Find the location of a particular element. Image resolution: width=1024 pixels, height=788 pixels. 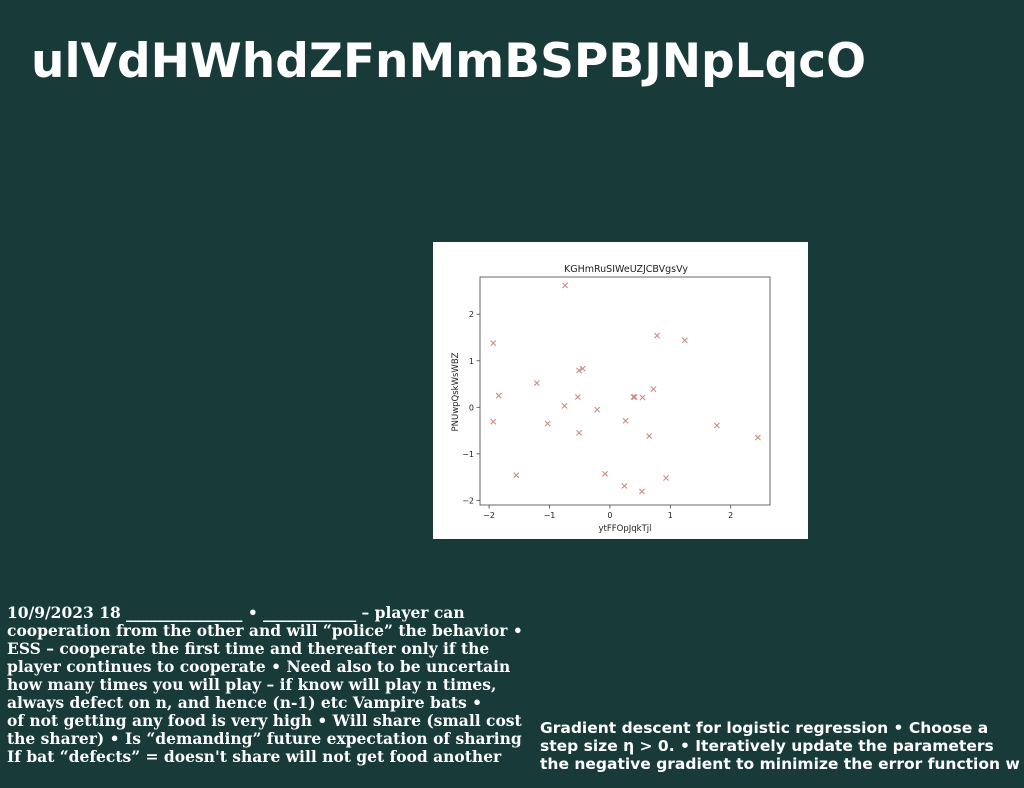

slide-title: ulVdHWhdZFnMmBSPBJNpLqcO is located at coordinates (449, 61).